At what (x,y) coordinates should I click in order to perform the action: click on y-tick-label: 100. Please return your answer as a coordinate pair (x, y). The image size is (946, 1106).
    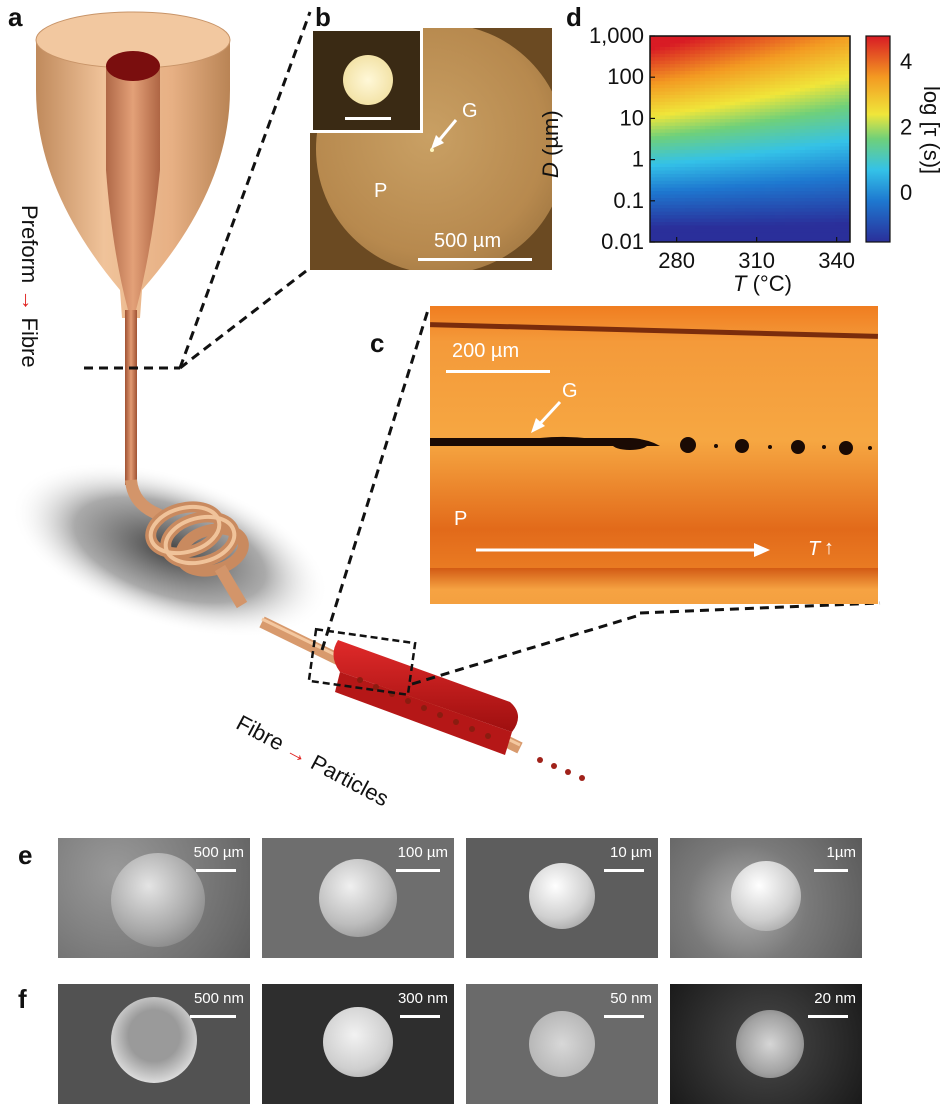
    Looking at the image, I should click on (625, 76).